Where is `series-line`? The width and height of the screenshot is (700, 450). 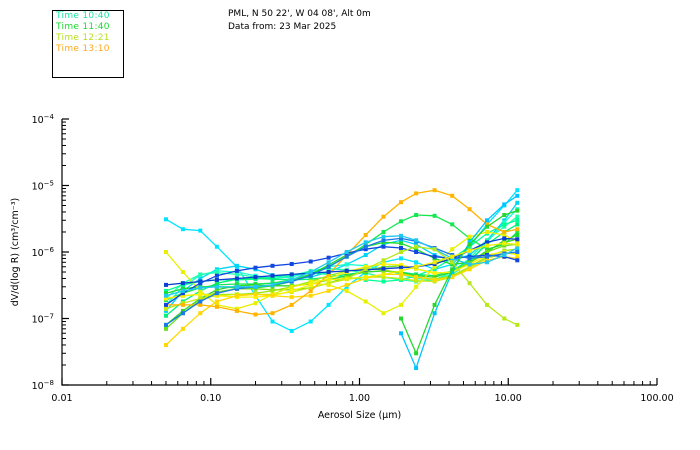 series-line is located at coordinates (459, 282).